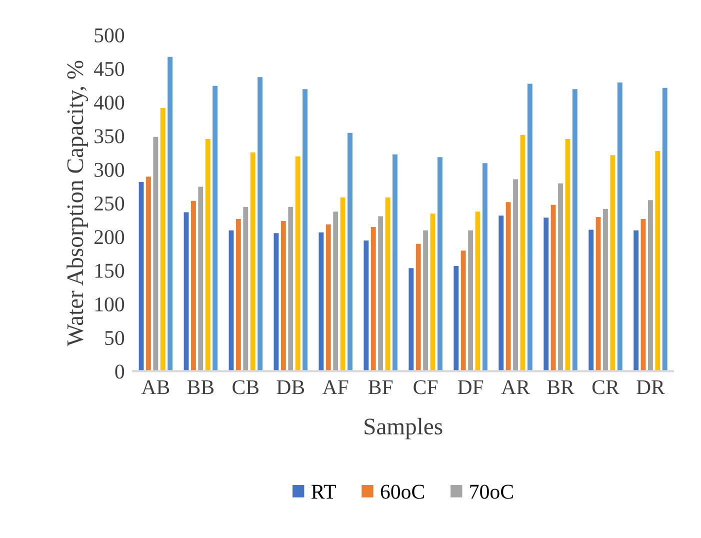 This screenshot has height=538, width=701. Describe the element at coordinates (650, 387) in the screenshot. I see `x-tick-label: DR` at that location.